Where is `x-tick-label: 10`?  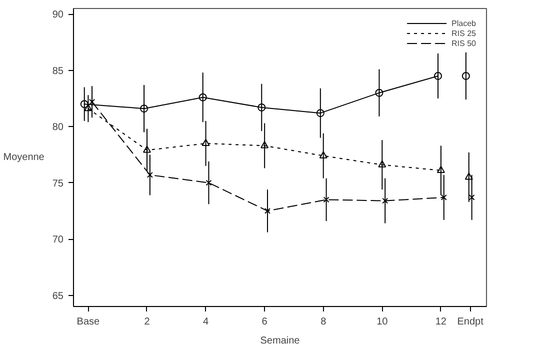 x-tick-label: 10 is located at coordinates (382, 322).